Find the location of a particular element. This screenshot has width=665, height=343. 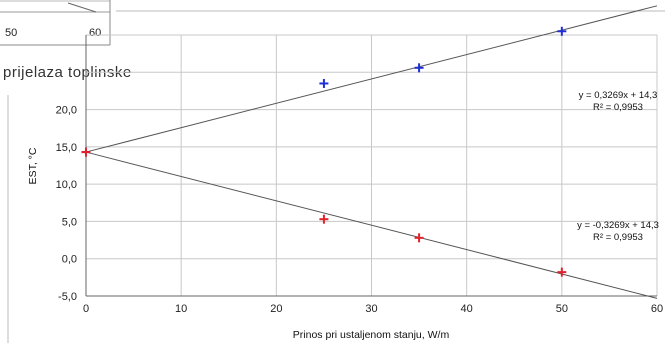

x-tick-label: 30 is located at coordinates (371, 309).